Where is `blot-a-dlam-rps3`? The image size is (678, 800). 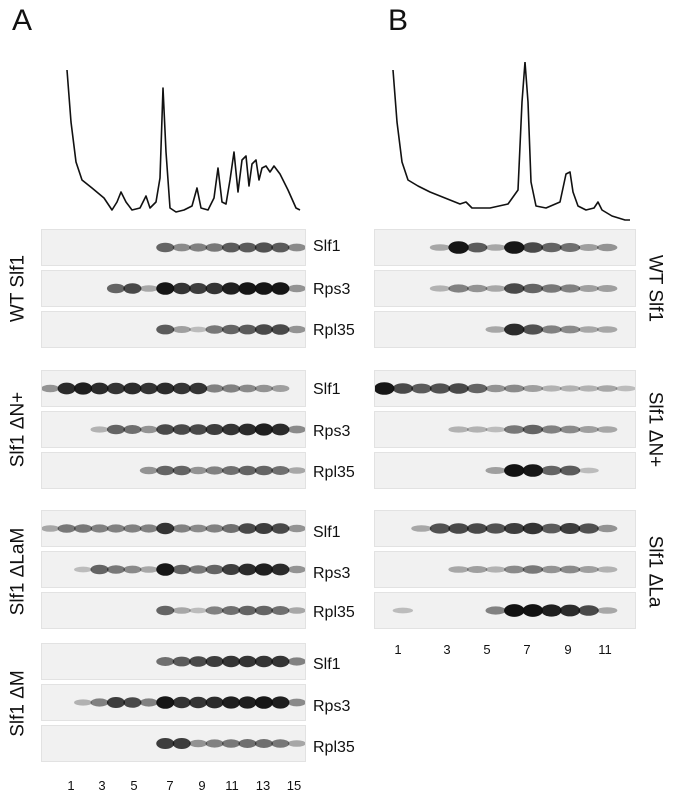 blot-a-dlam-rps3 is located at coordinates (173, 569).